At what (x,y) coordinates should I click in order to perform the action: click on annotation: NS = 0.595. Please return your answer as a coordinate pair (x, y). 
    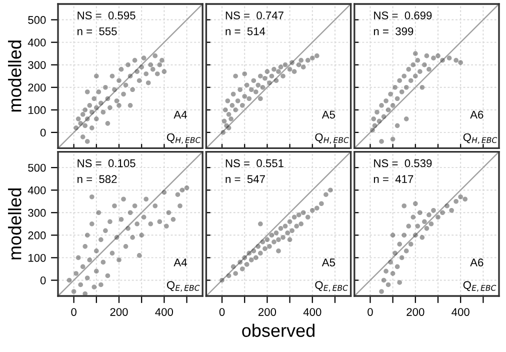
    Looking at the image, I should click on (107, 16).